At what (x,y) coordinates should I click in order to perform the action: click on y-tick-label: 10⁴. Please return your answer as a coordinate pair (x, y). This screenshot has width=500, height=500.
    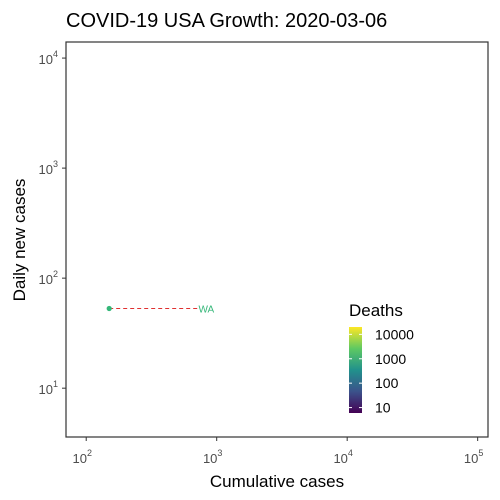
    Looking at the image, I should click on (48, 58).